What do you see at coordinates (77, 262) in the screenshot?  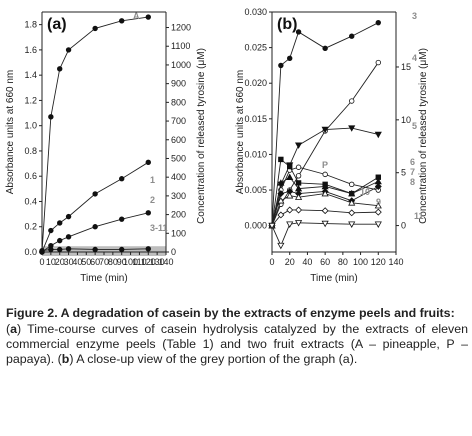 I see `x-tick-label: 40` at bounding box center [77, 262].